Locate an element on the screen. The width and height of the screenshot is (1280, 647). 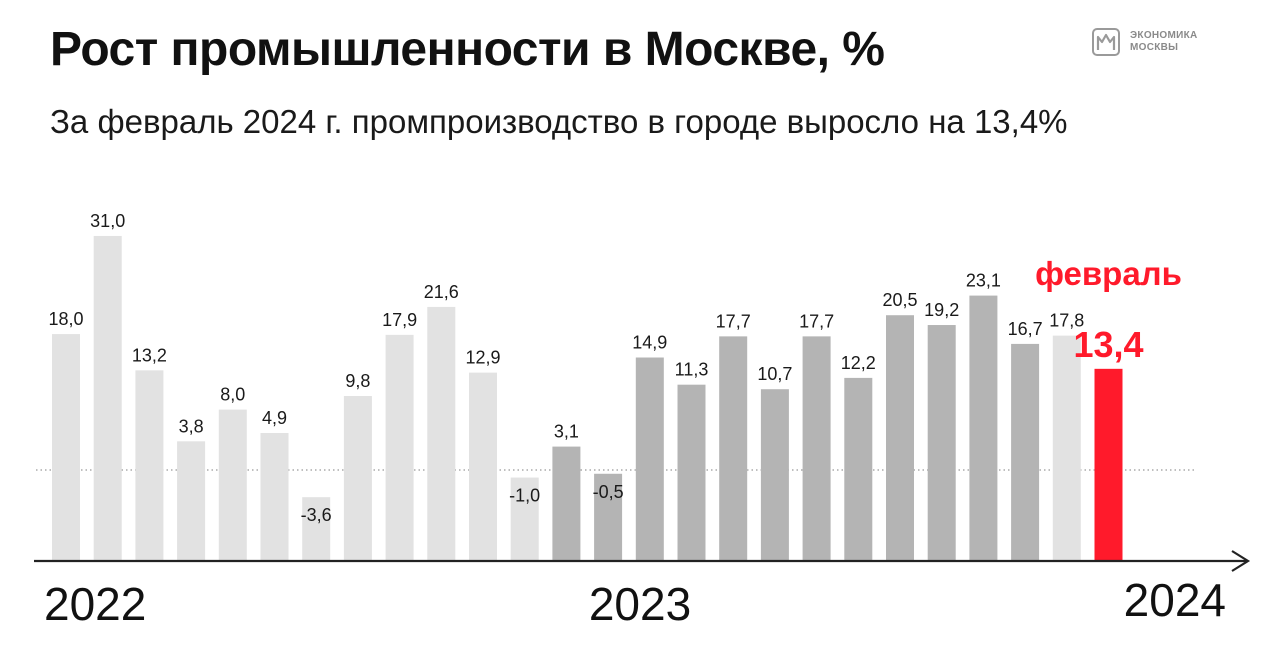
data-label: 31,0 is located at coordinates (107, 221).